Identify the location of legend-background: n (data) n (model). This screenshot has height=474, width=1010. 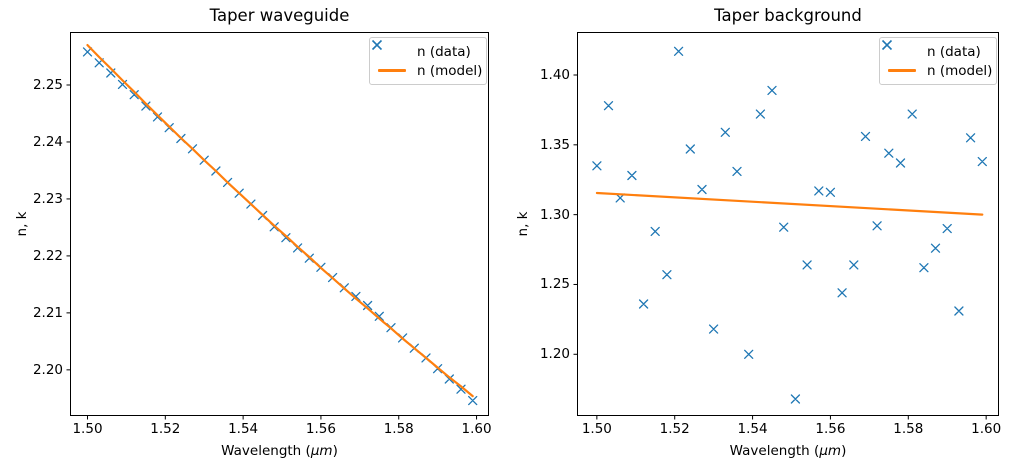
(938, 61).